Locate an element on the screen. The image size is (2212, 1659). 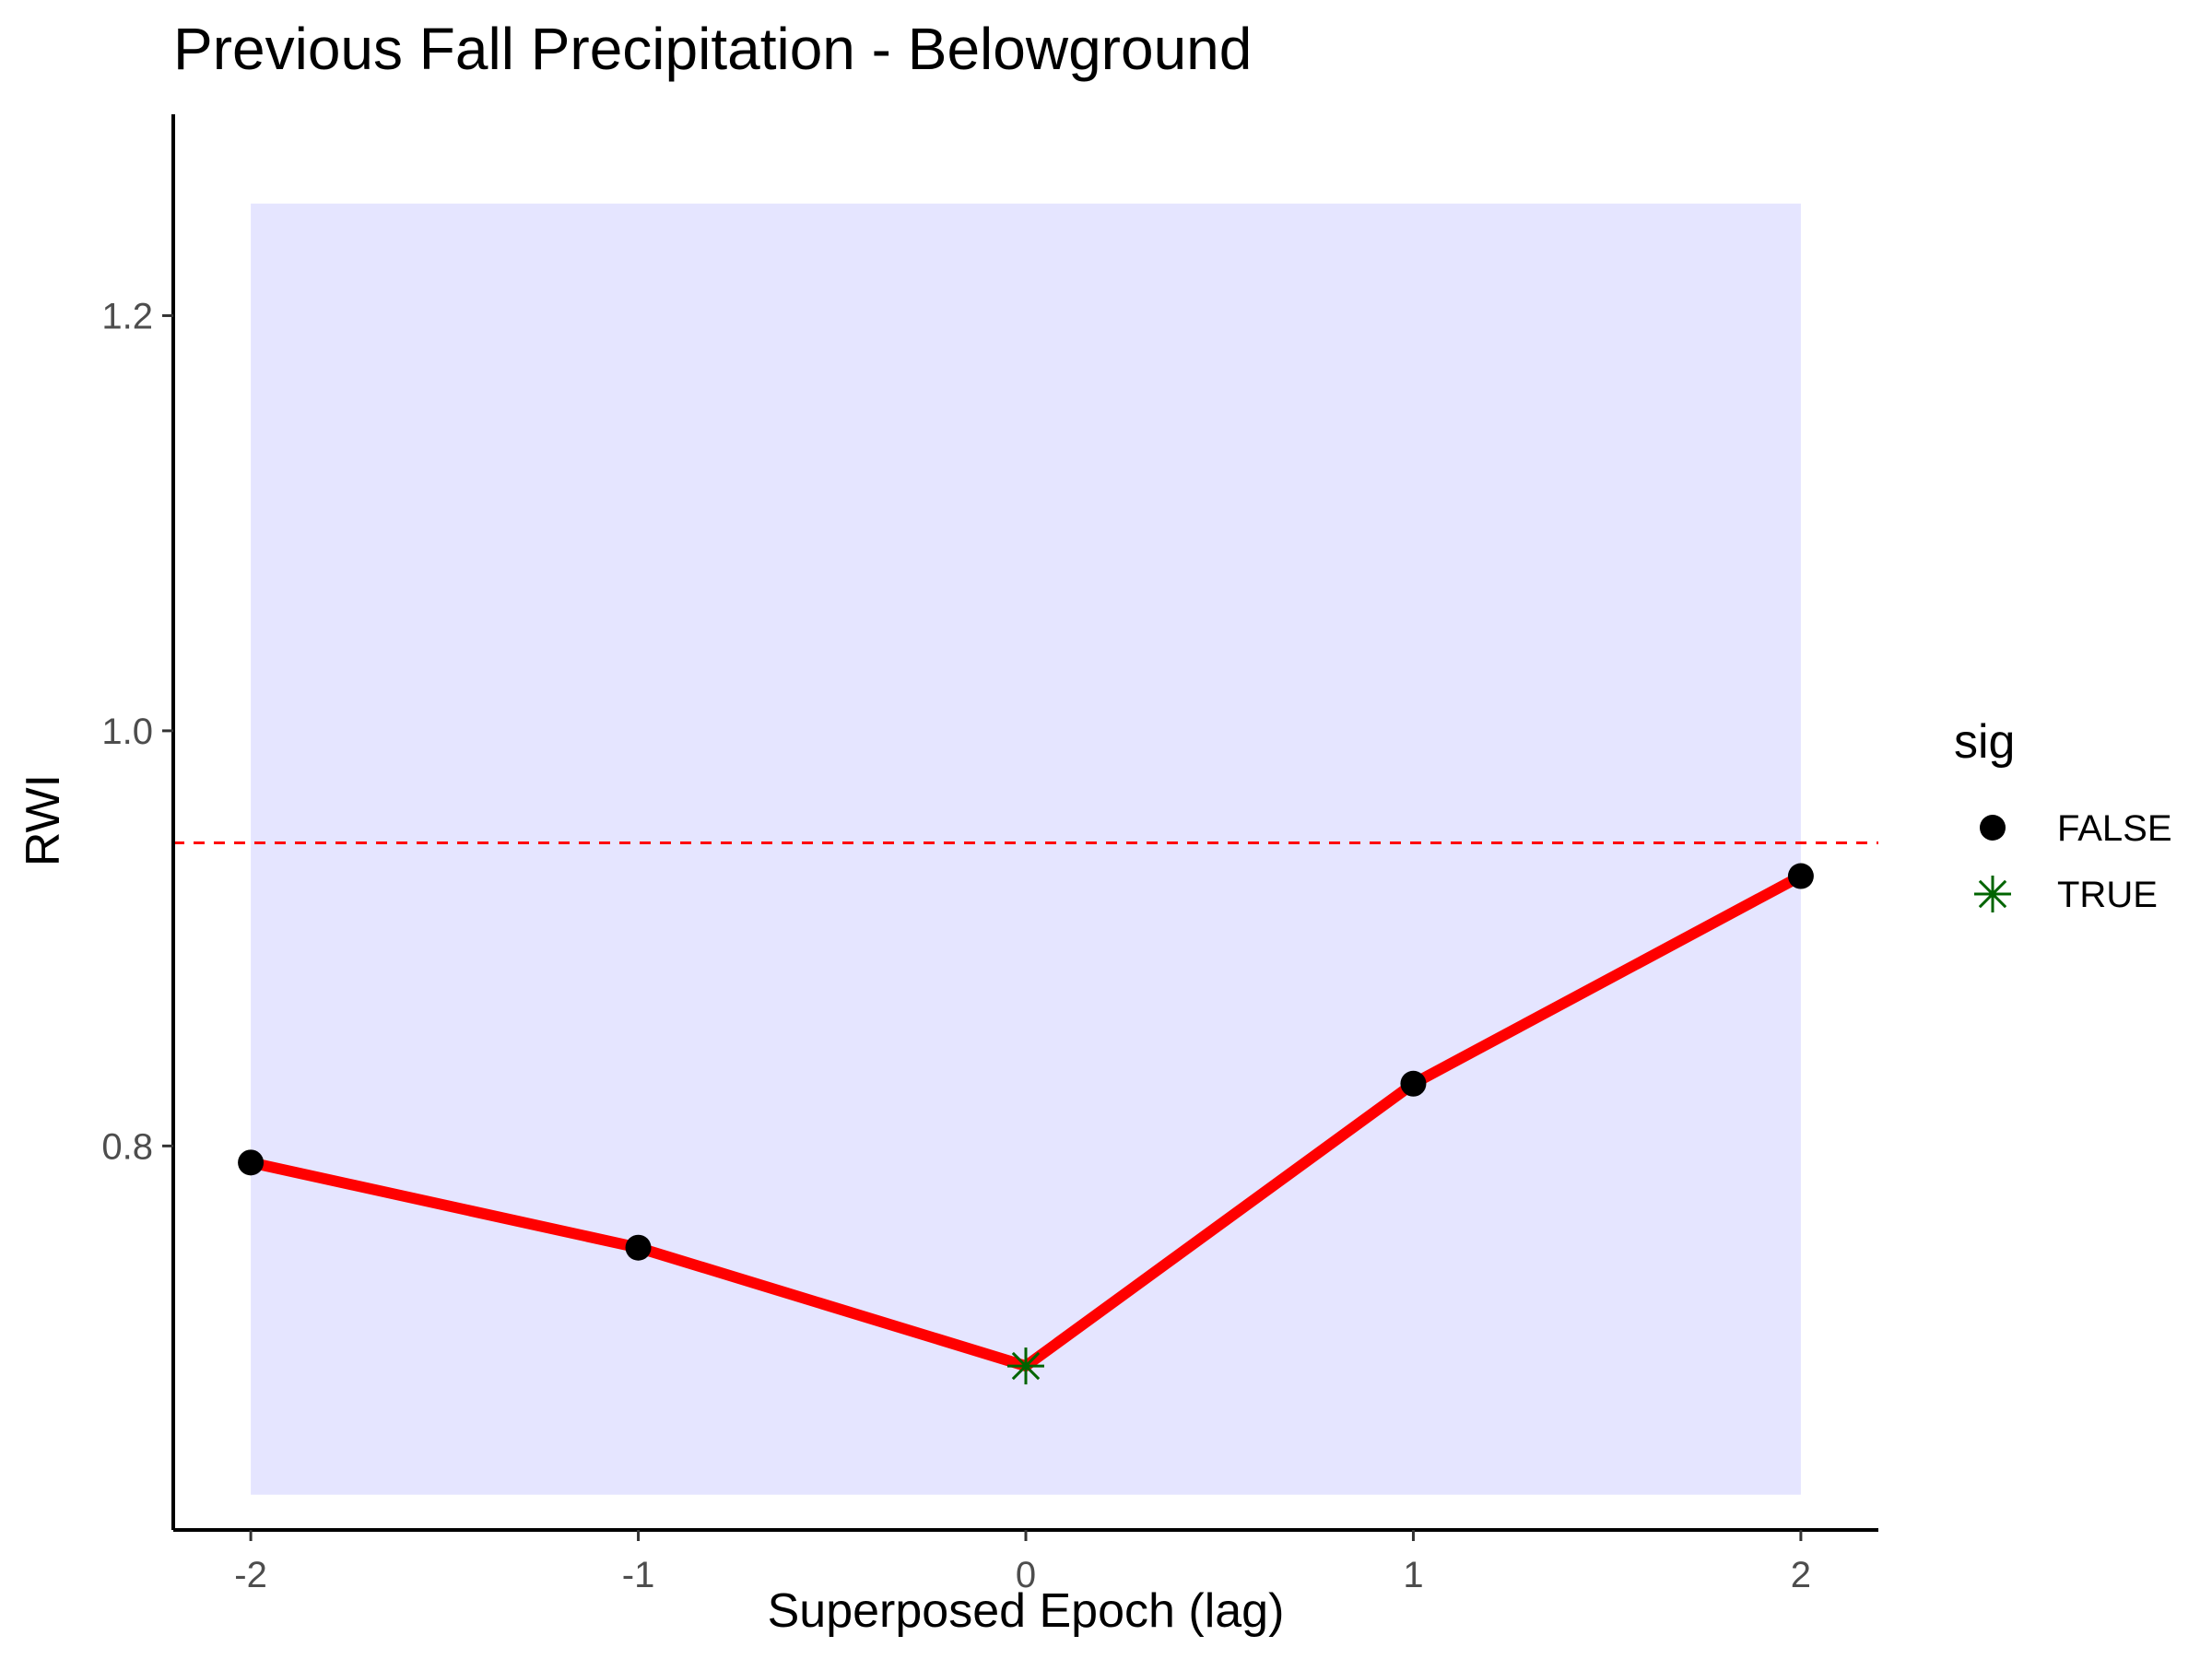
legend-key-true is located at coordinates (1992, 894).